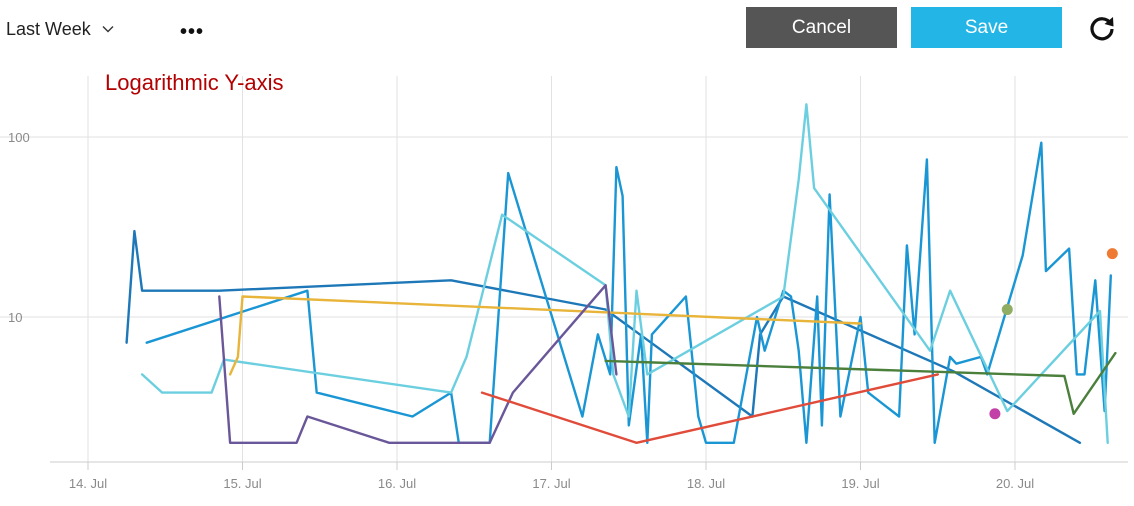 The height and width of the screenshot is (506, 1134). What do you see at coordinates (1102, 28) in the screenshot?
I see `refresh-icon` at bounding box center [1102, 28].